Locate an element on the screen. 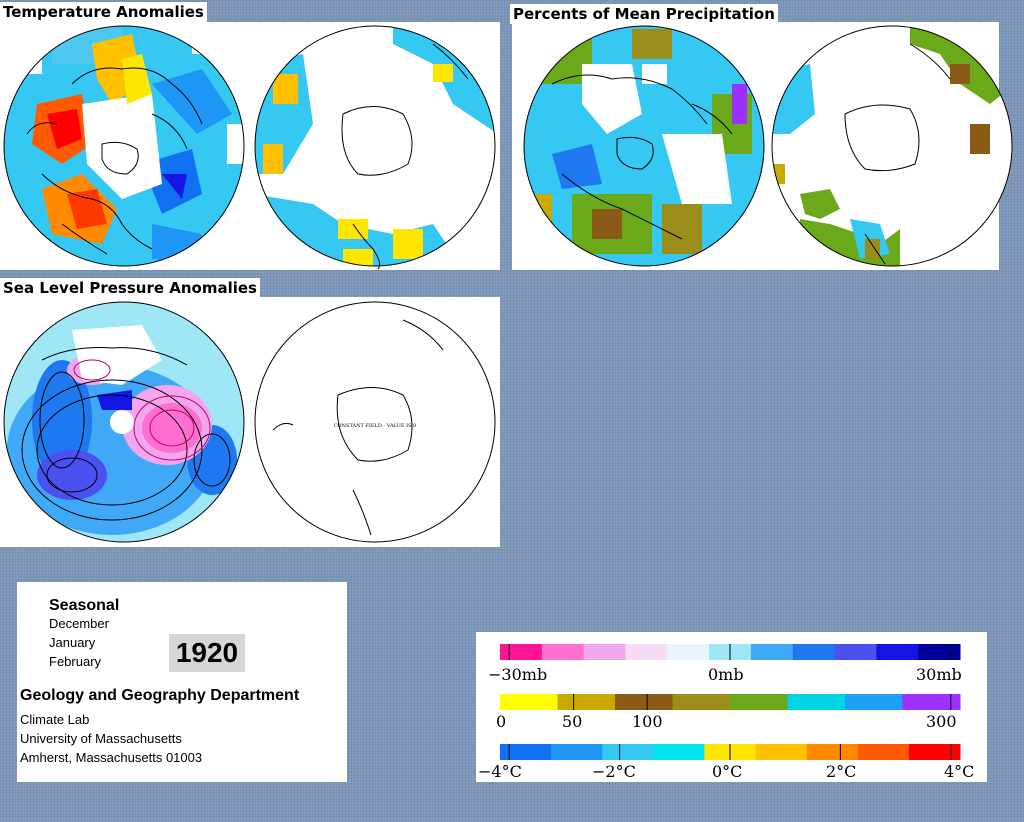  temp-legend-label-zero: 0°C is located at coordinates (727, 771).